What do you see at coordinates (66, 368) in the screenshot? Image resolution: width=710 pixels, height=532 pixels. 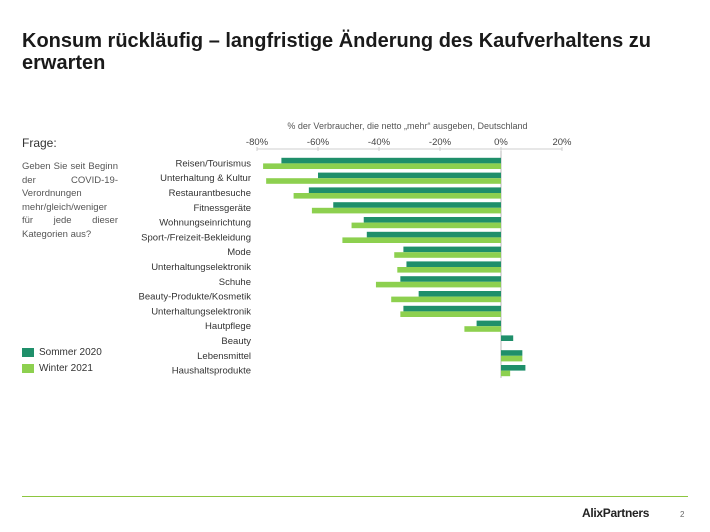 I see `legend-label-winter-2021: Winter 2021` at bounding box center [66, 368].